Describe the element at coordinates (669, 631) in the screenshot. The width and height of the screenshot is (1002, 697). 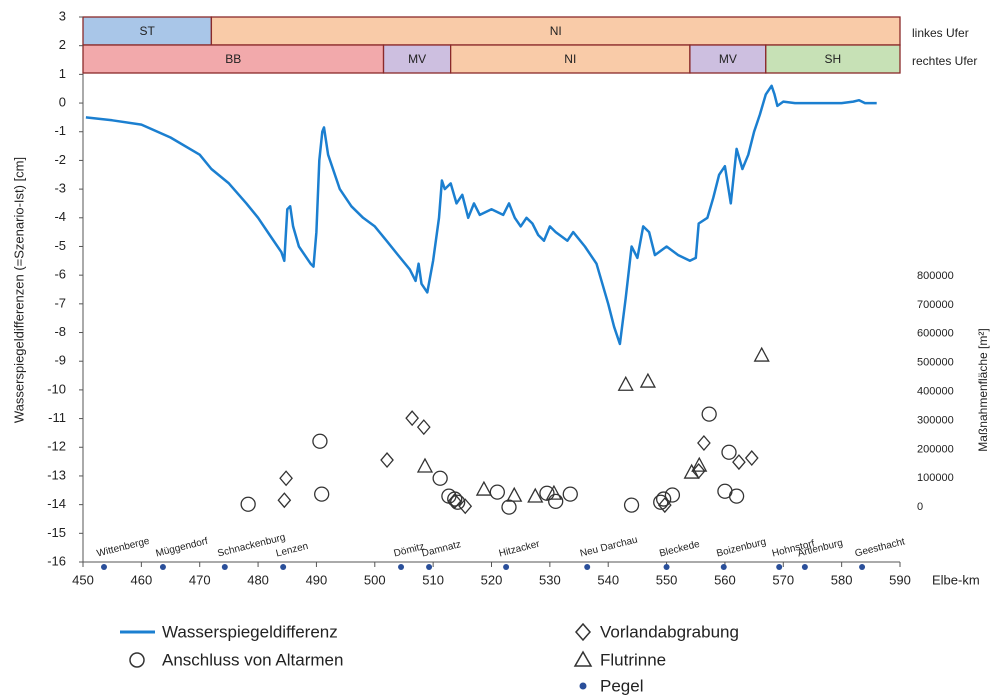
I see `legend-label: Vorlandabgrabung` at that location.